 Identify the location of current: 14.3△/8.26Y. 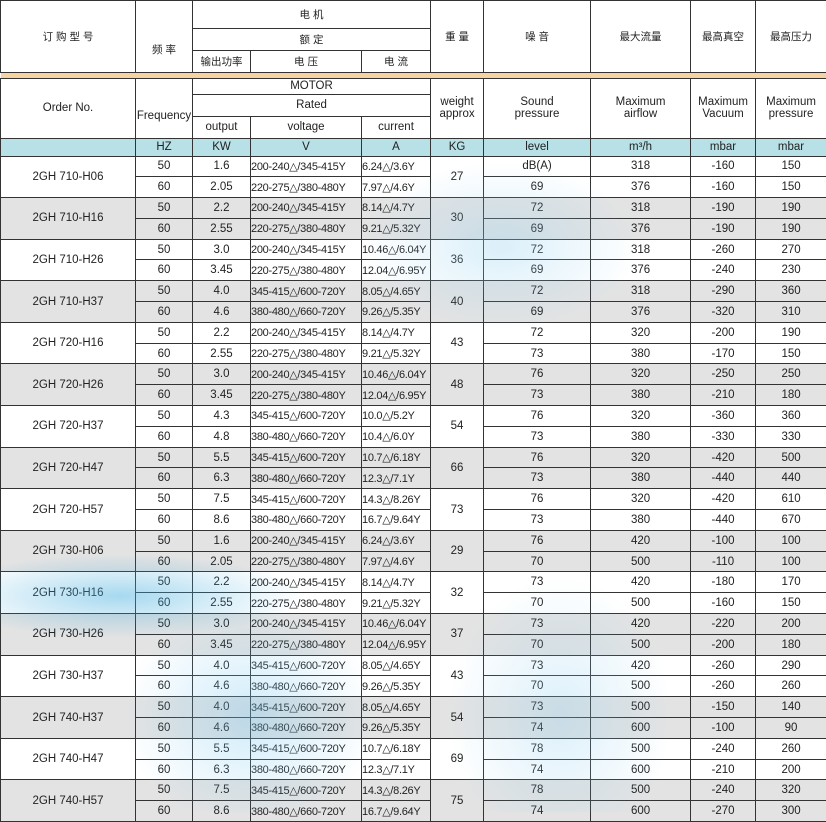
(396, 790).